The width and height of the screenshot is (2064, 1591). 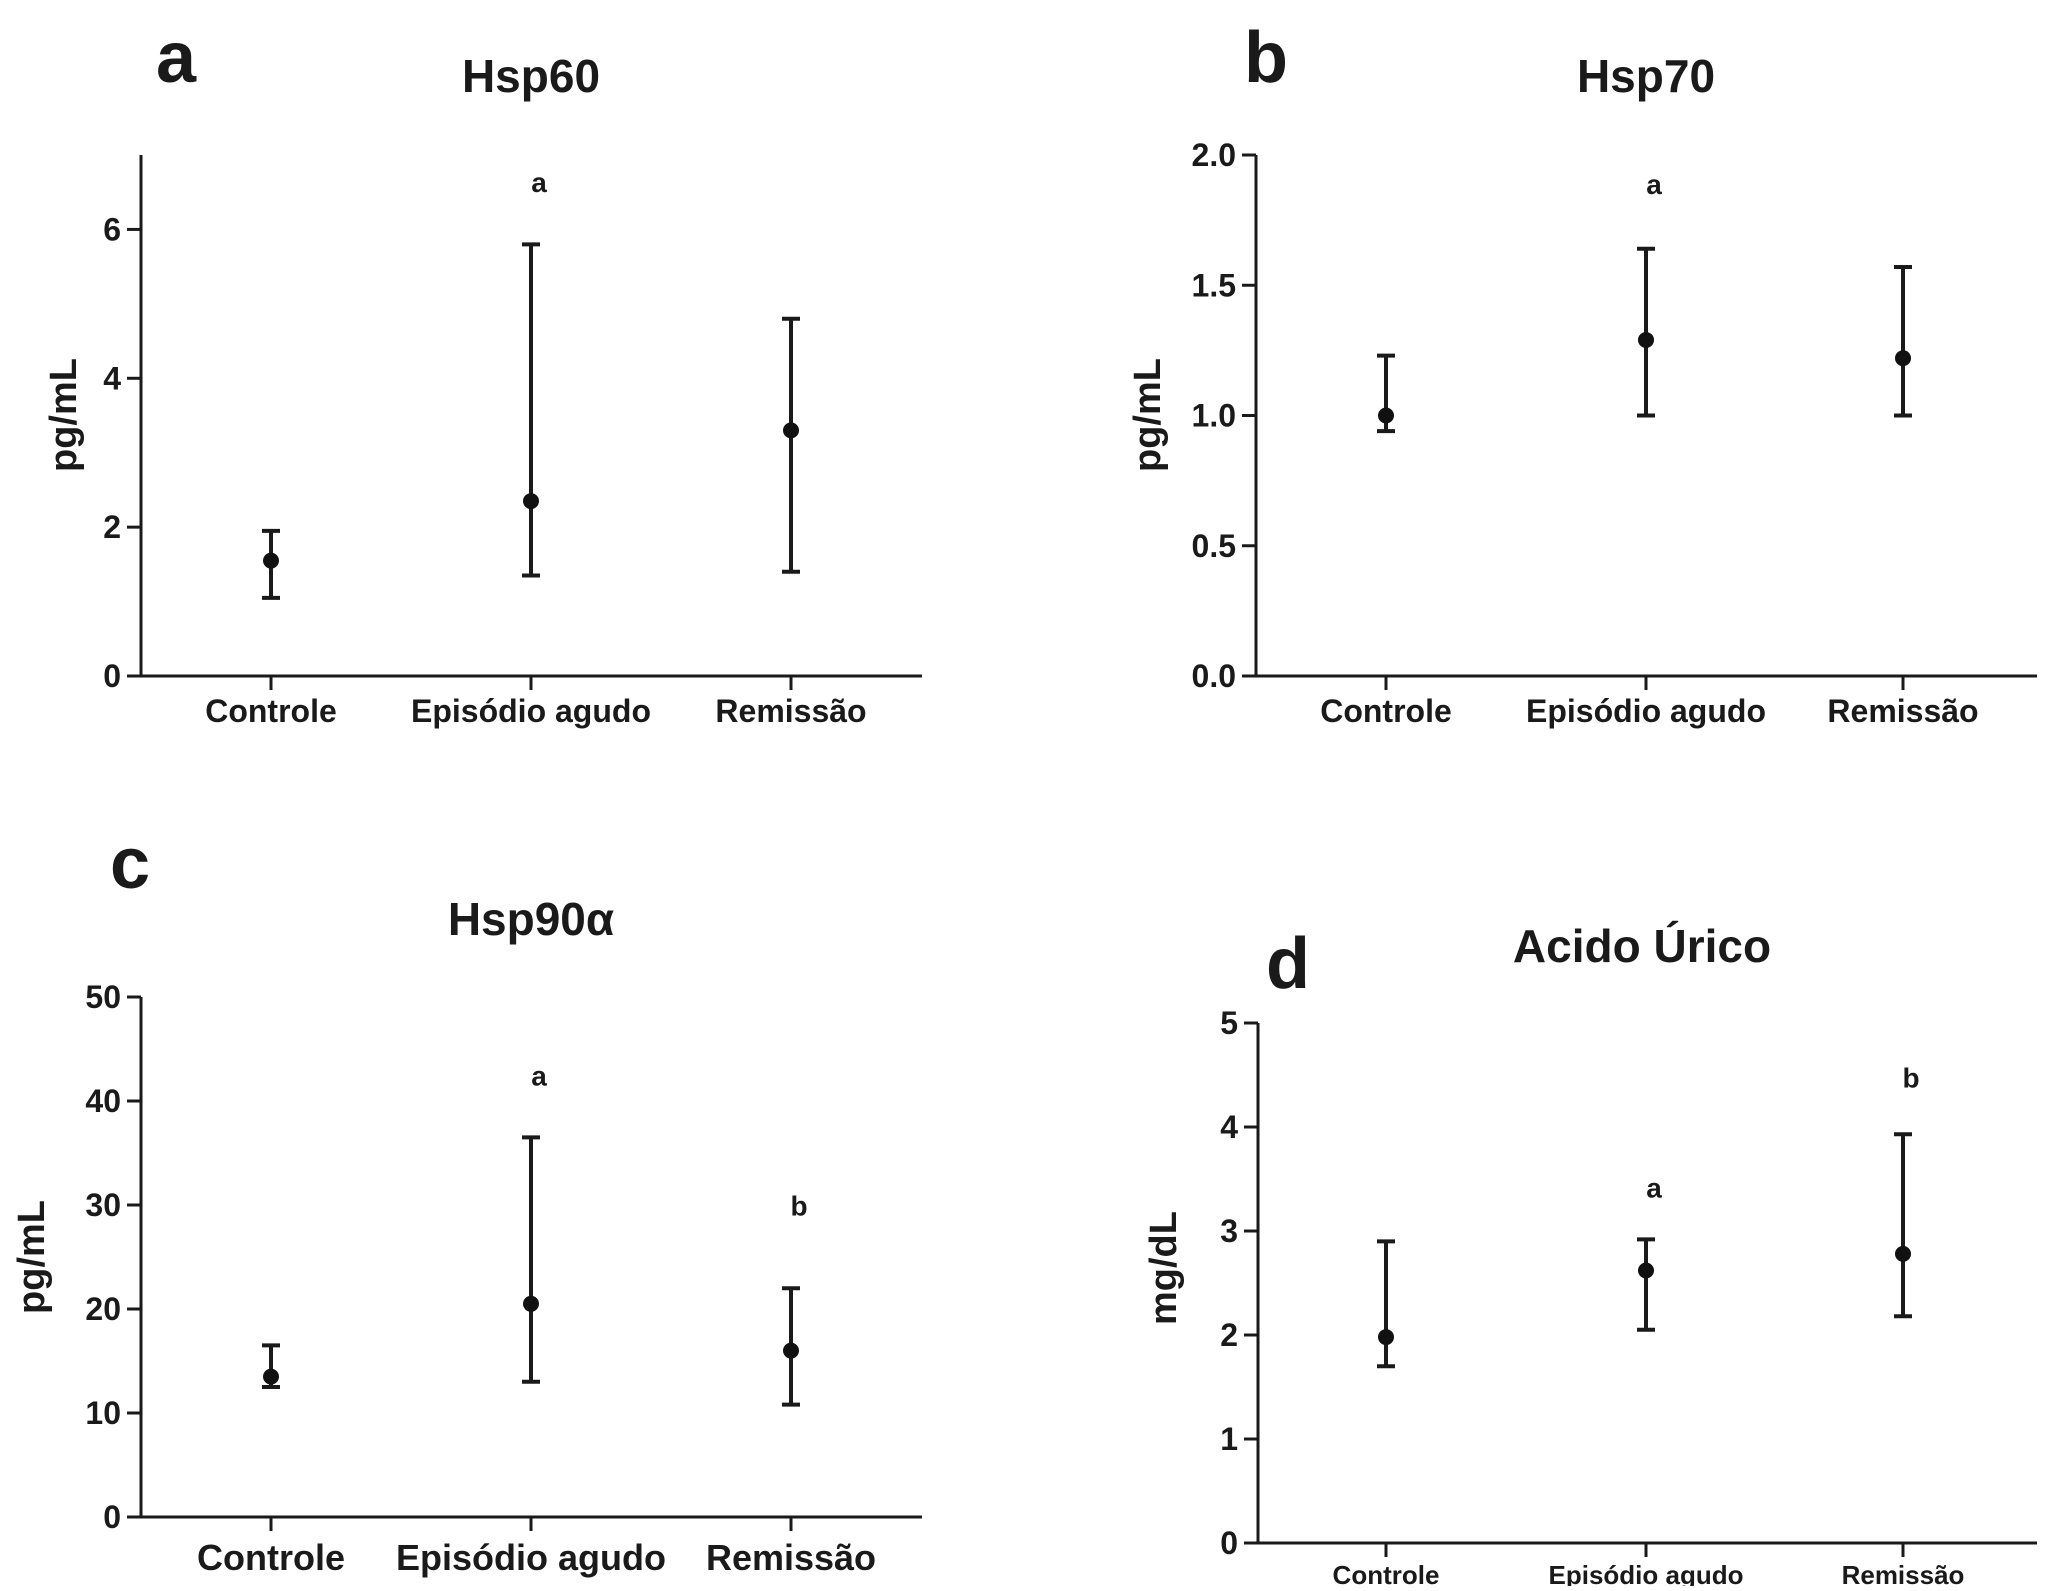 I want to click on y-tick-label: 1, so click(x=1229, y=1439).